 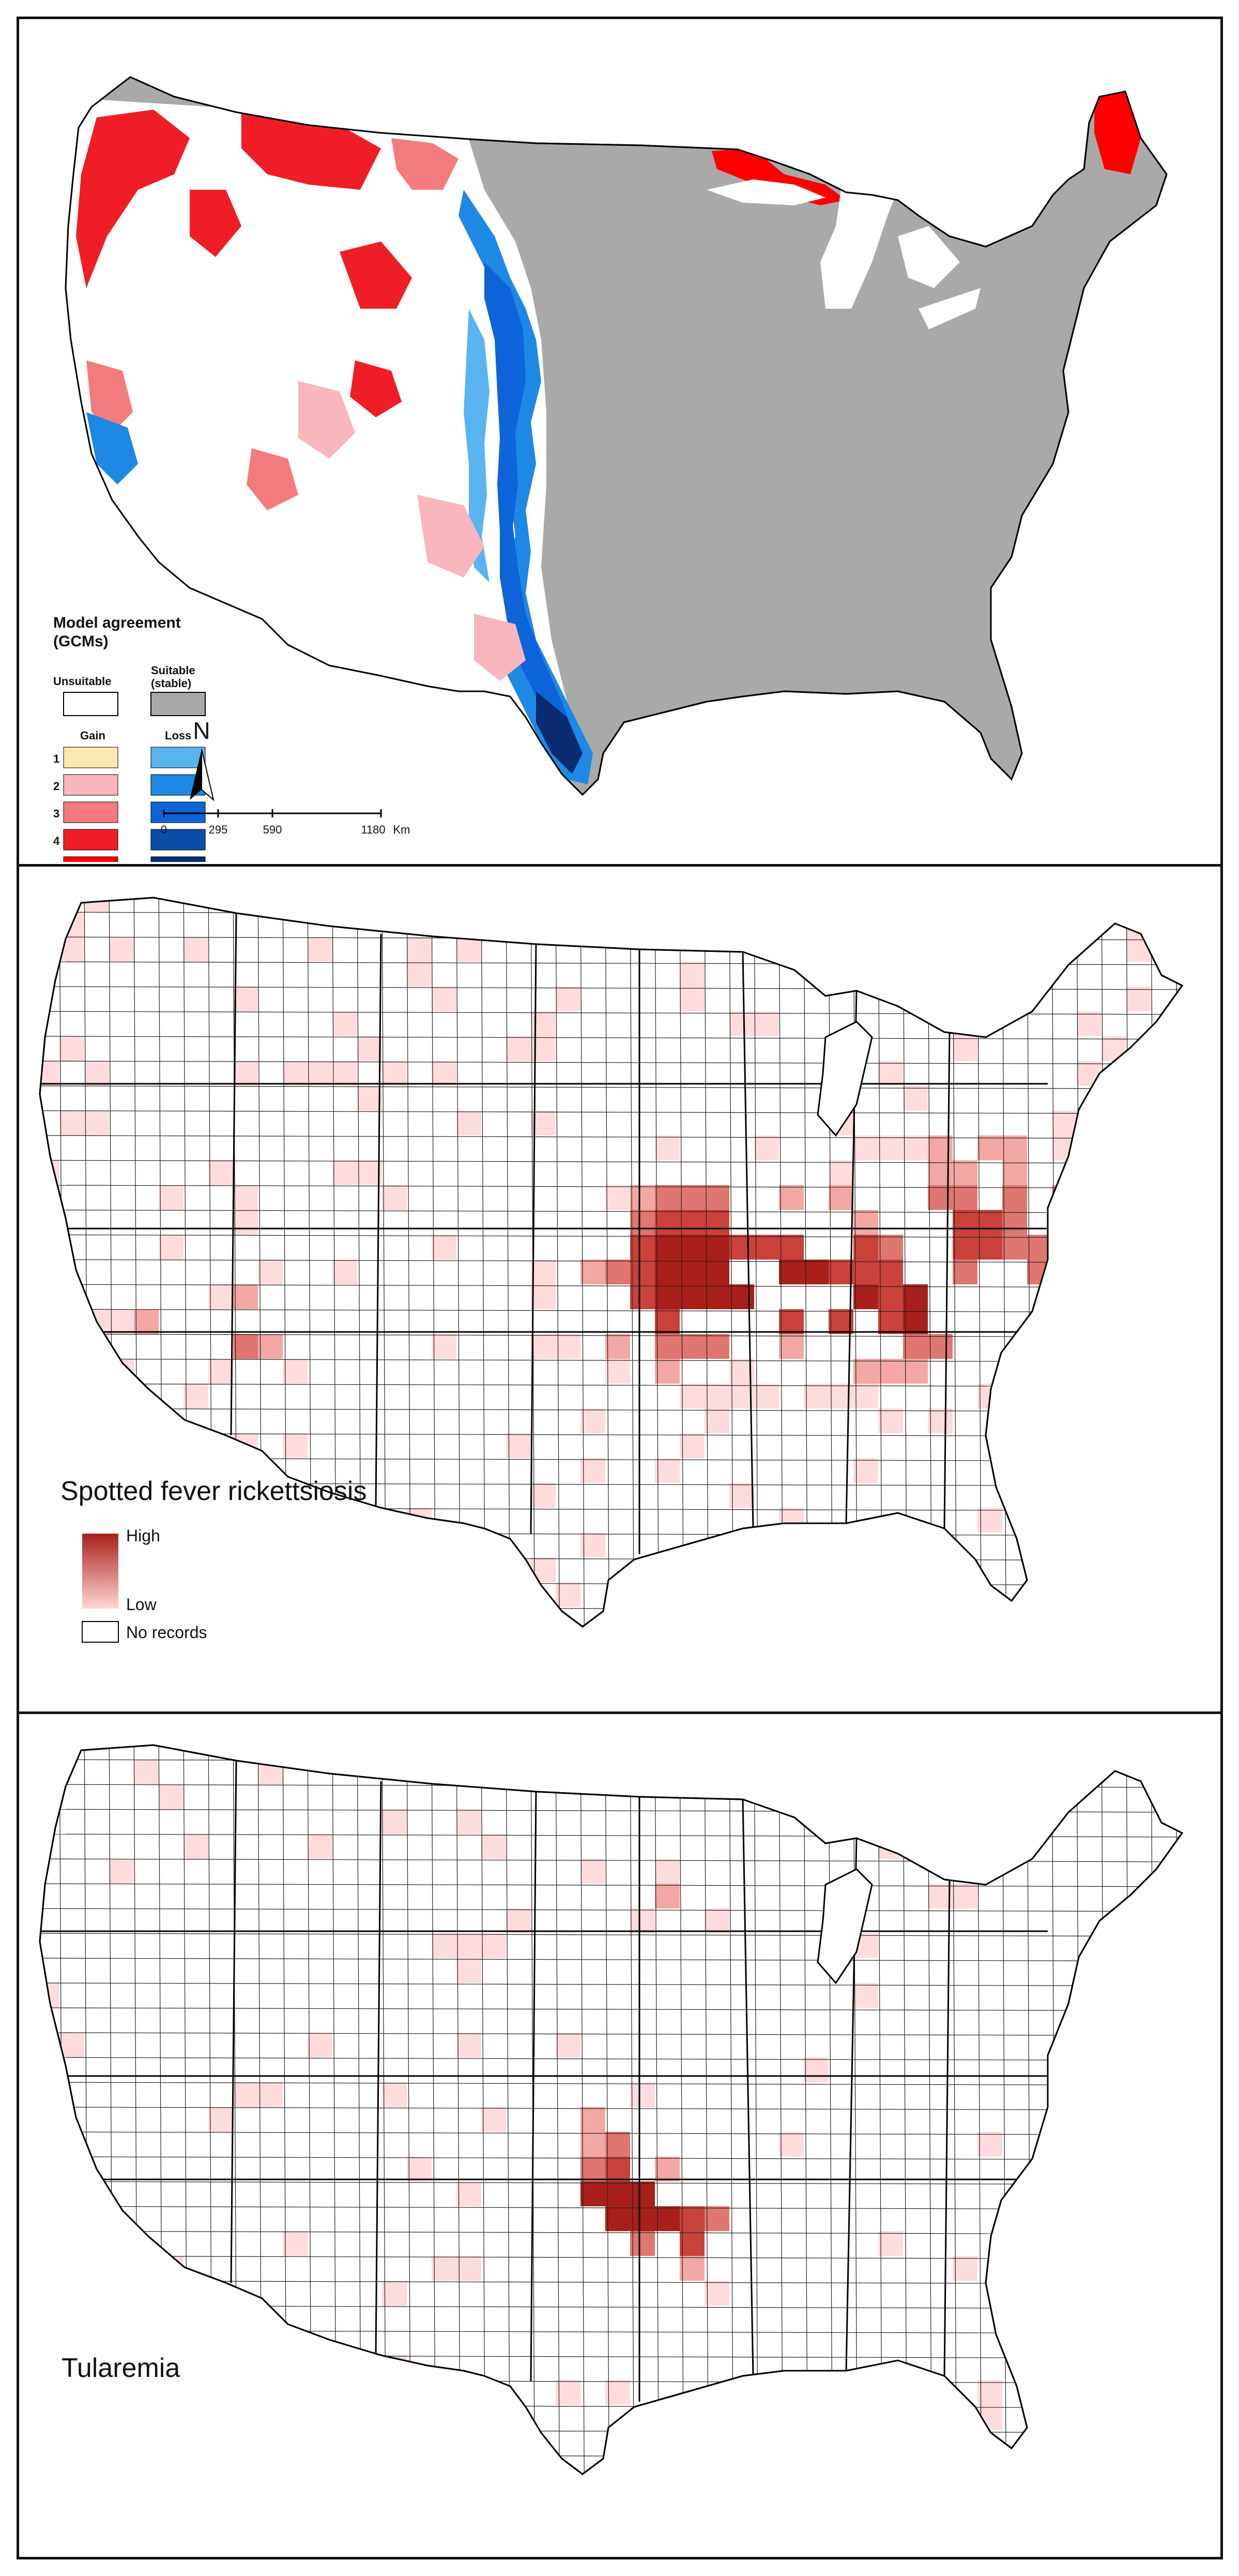 I want to click on gain-colorado, so click(x=376, y=389).